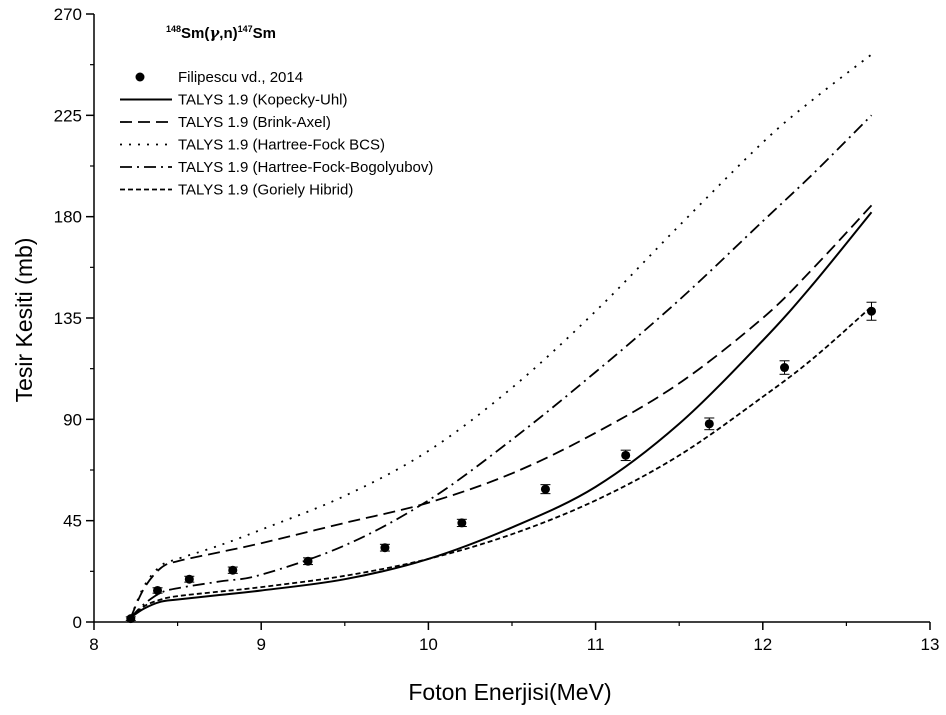  Describe the element at coordinates (305, 167) in the screenshot. I see `legend-label-4: TALYS 1.9 (Hartree-Fock-Bogolyubov)` at that location.